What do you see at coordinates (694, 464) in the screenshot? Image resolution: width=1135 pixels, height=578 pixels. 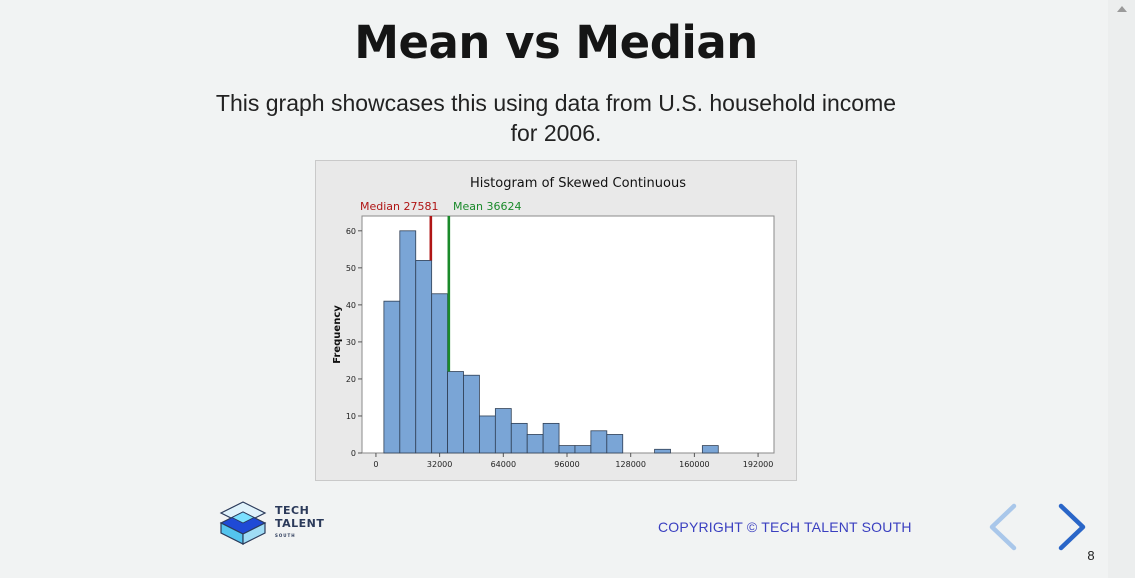 I see `x-tick-label: 160000` at bounding box center [694, 464].